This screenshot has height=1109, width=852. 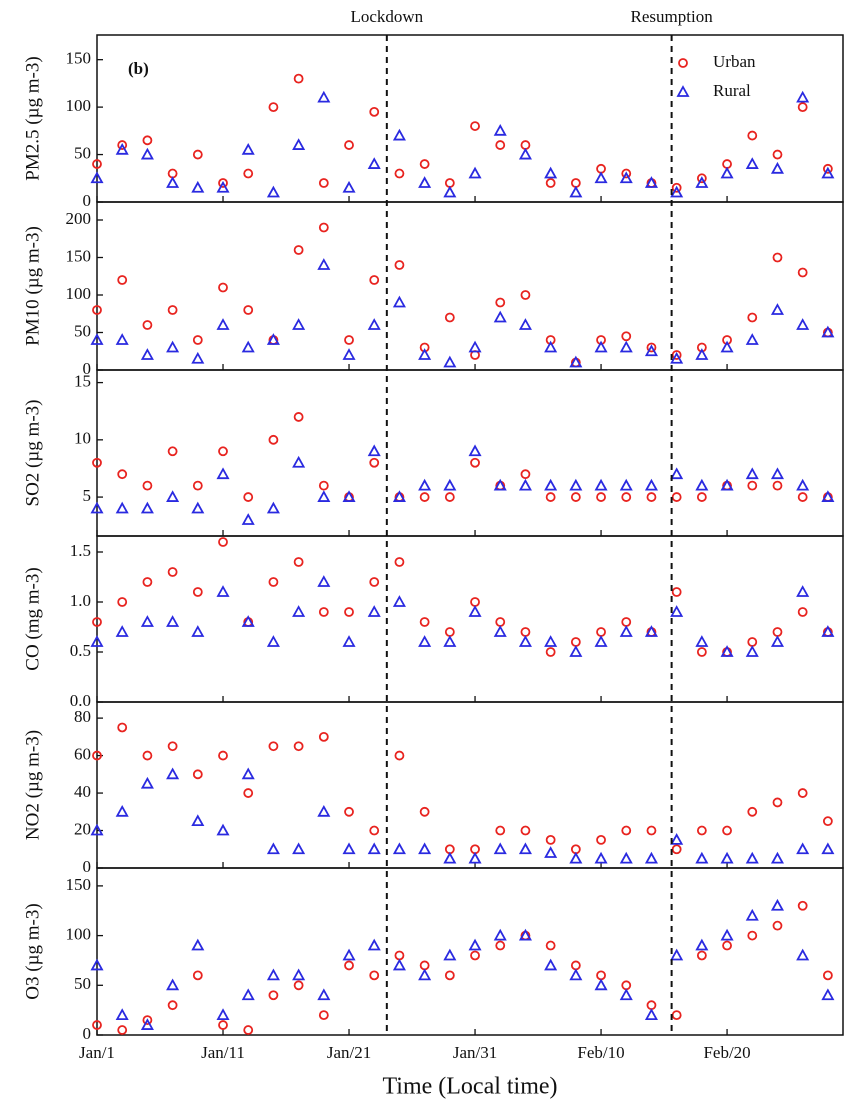 What do you see at coordinates (672, 16) in the screenshot?
I see `event-label: Resumption` at bounding box center [672, 16].